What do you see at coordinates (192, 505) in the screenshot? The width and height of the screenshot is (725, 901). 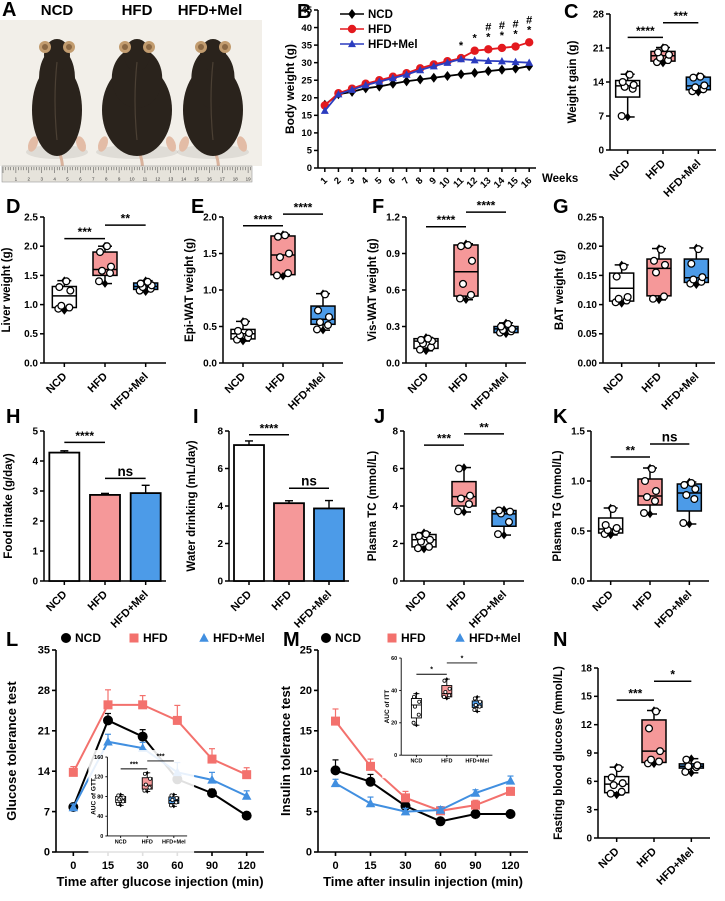 I see `svg-text: Water drinking (mL/day)` at bounding box center [192, 505].